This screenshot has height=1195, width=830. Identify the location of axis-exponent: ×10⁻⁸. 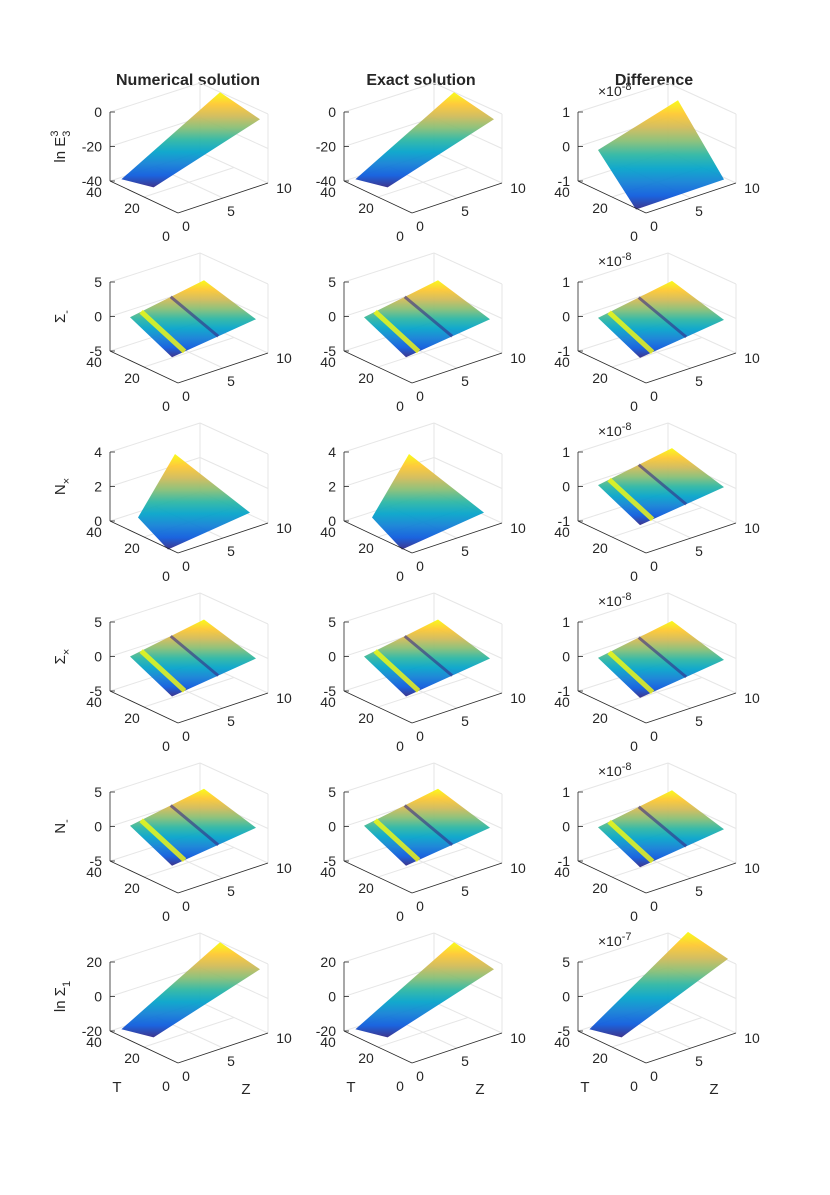
(615, 90).